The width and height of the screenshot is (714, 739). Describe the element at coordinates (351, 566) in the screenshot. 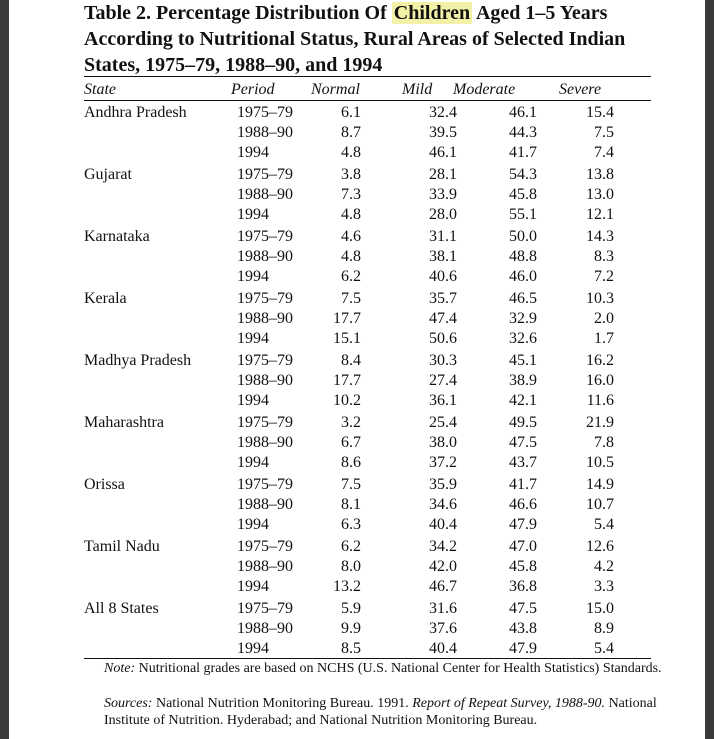

I see `cell-normal: 8.0` at that location.